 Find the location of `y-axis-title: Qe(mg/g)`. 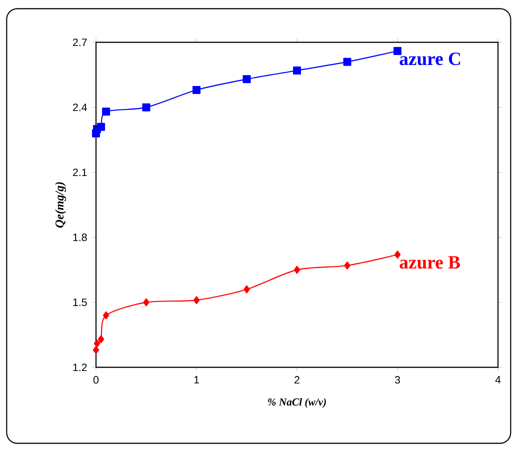

y-axis-title: Qe(mg/g) is located at coordinates (60, 205).